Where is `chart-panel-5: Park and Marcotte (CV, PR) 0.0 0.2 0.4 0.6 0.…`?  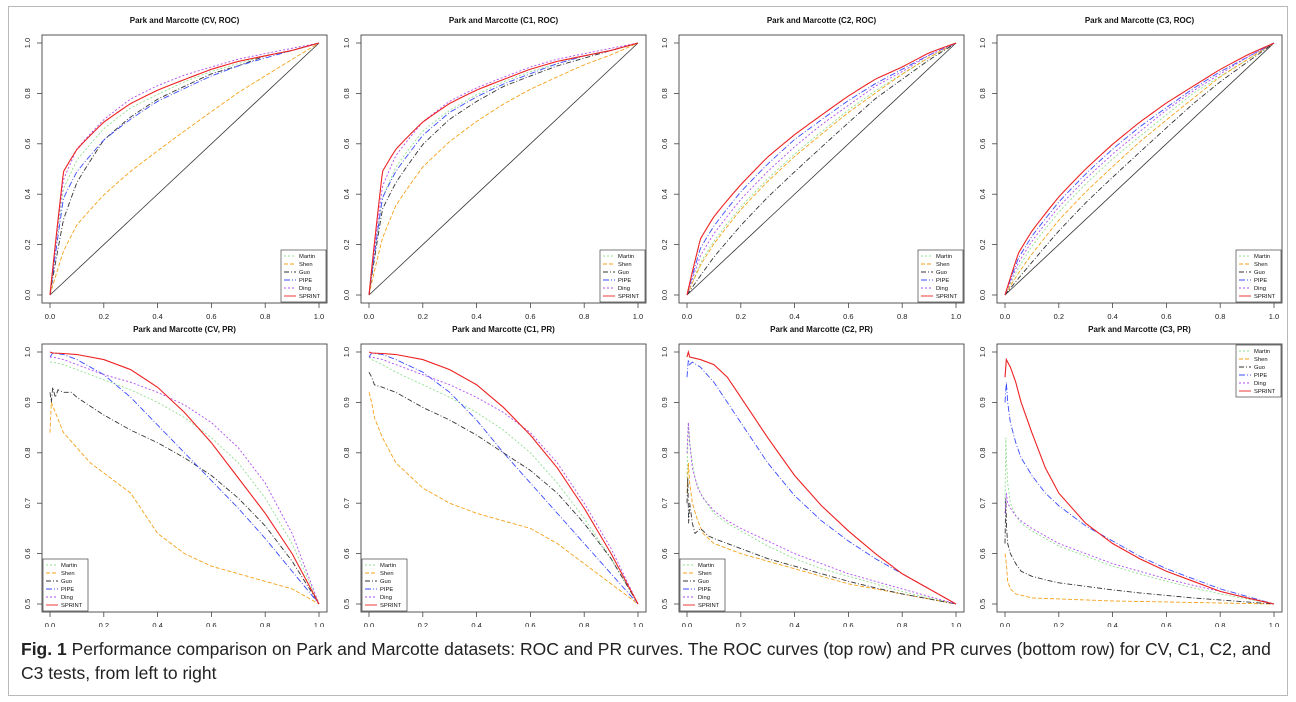 chart-panel-5: Park and Marcotte (CV, PR) 0.0 0.2 0.4 0.6 0.… is located at coordinates (175, 476).